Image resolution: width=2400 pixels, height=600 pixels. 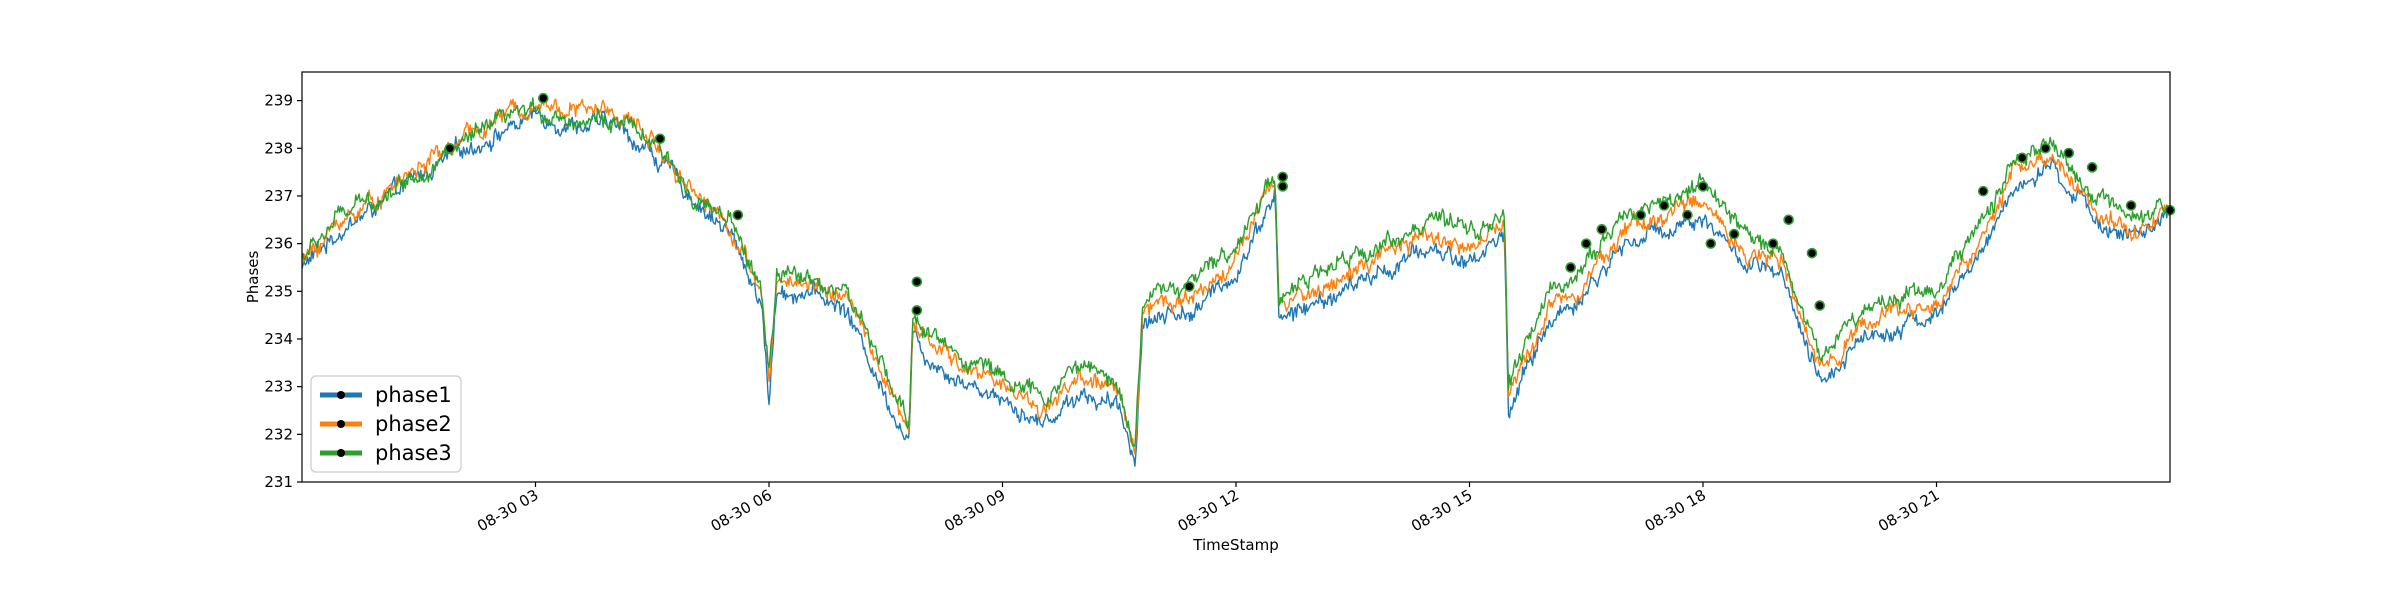 What do you see at coordinates (278, 196) in the screenshot?
I see `y-tick-label: 237` at bounding box center [278, 196].